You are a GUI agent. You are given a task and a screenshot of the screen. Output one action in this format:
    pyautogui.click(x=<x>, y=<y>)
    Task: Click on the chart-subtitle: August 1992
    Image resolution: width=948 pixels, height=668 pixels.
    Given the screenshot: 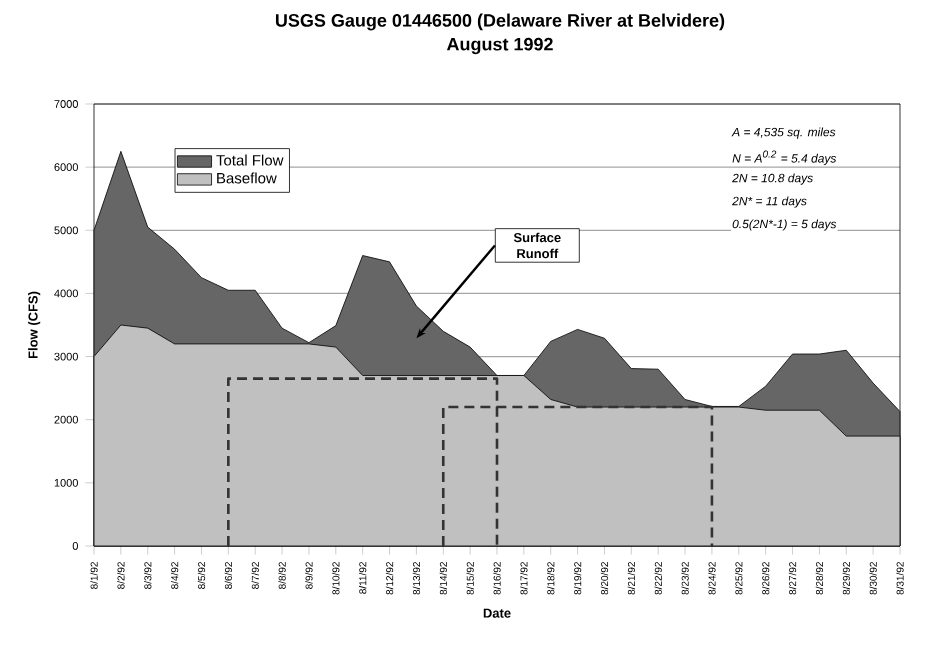 What is the action you would take?
    pyautogui.click(x=499, y=46)
    